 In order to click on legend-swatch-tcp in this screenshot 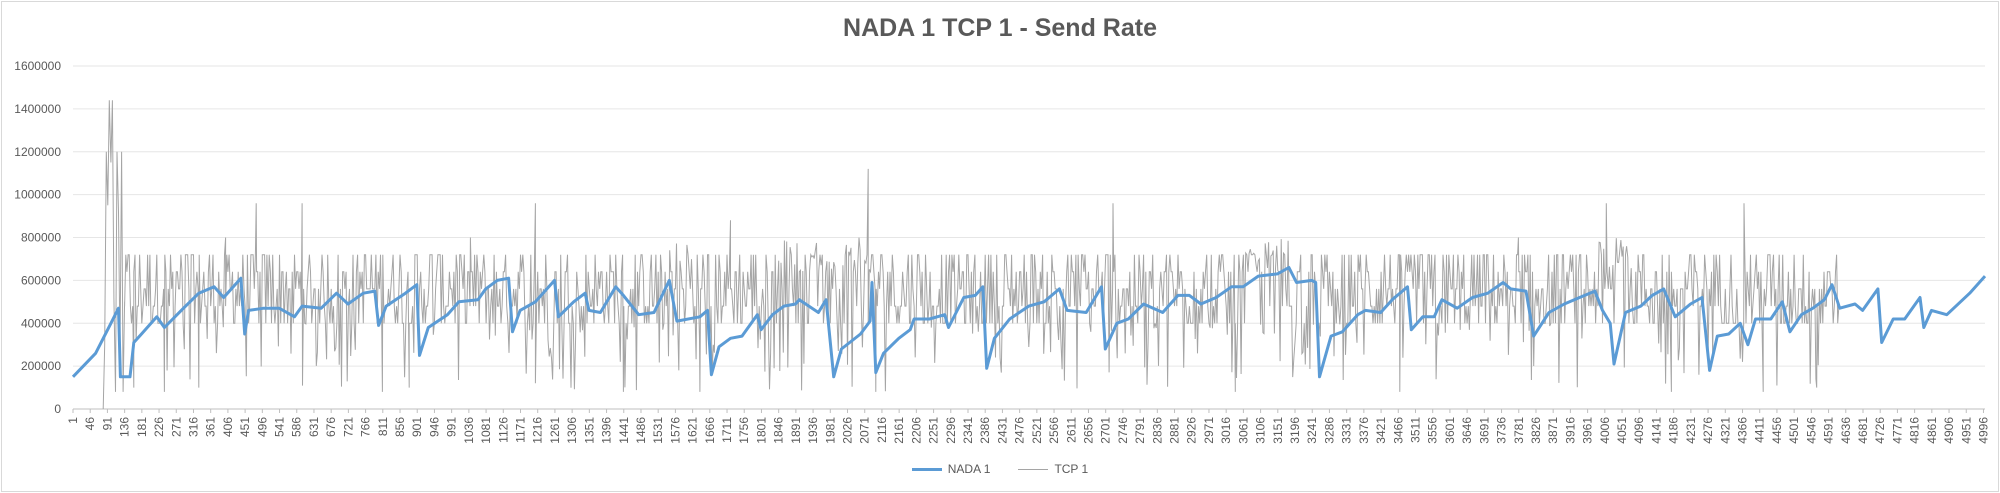, I will do `click(1033, 469)`.